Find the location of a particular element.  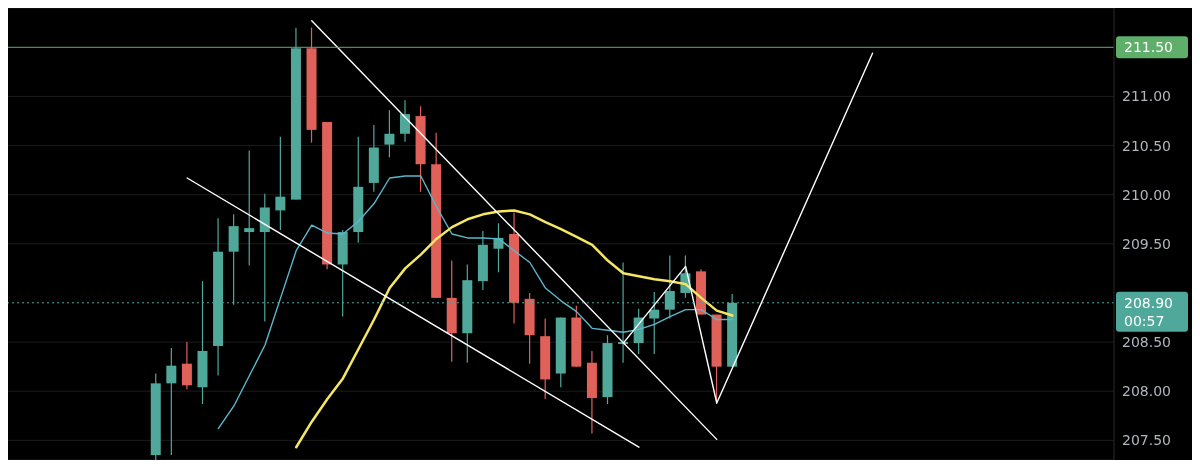

y-tick-label: 210.50 is located at coordinates (1146, 145).